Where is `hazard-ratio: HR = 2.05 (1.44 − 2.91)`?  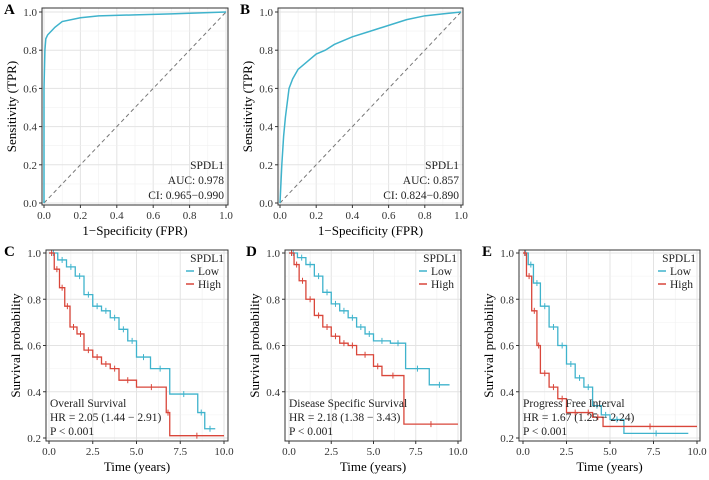 hazard-ratio: HR = 2.05 (1.44 − 2.91) is located at coordinates (106, 418).